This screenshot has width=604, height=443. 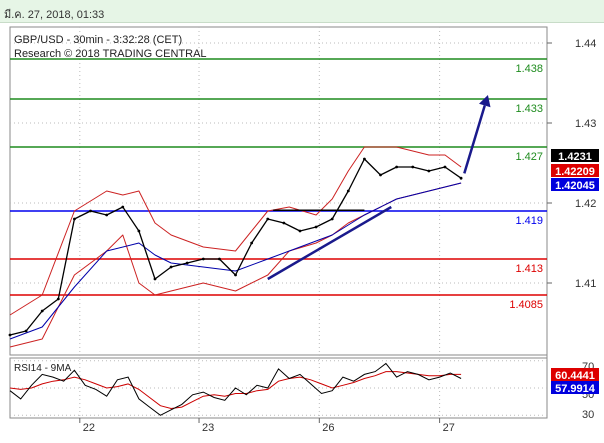 I want to click on level-label: 1.419, so click(x=529, y=221).